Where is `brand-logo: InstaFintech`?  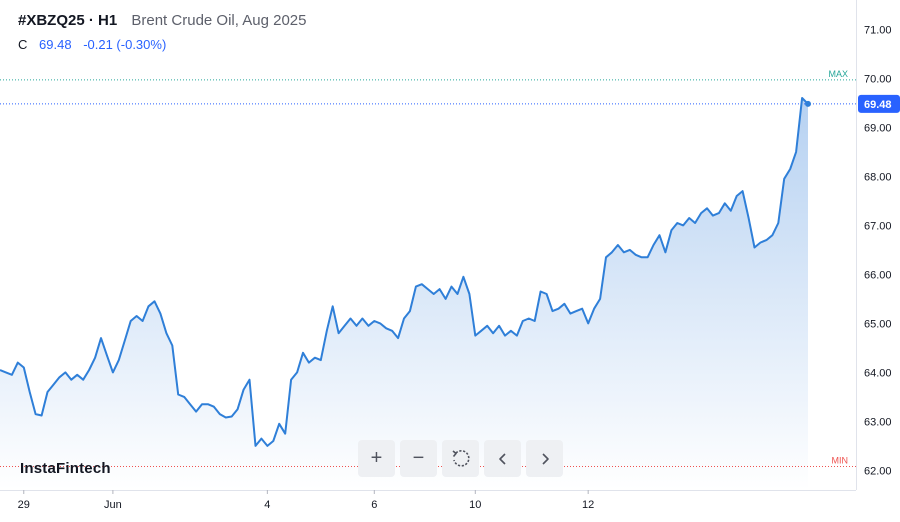
brand-logo: InstaFintech is located at coordinates (65, 468).